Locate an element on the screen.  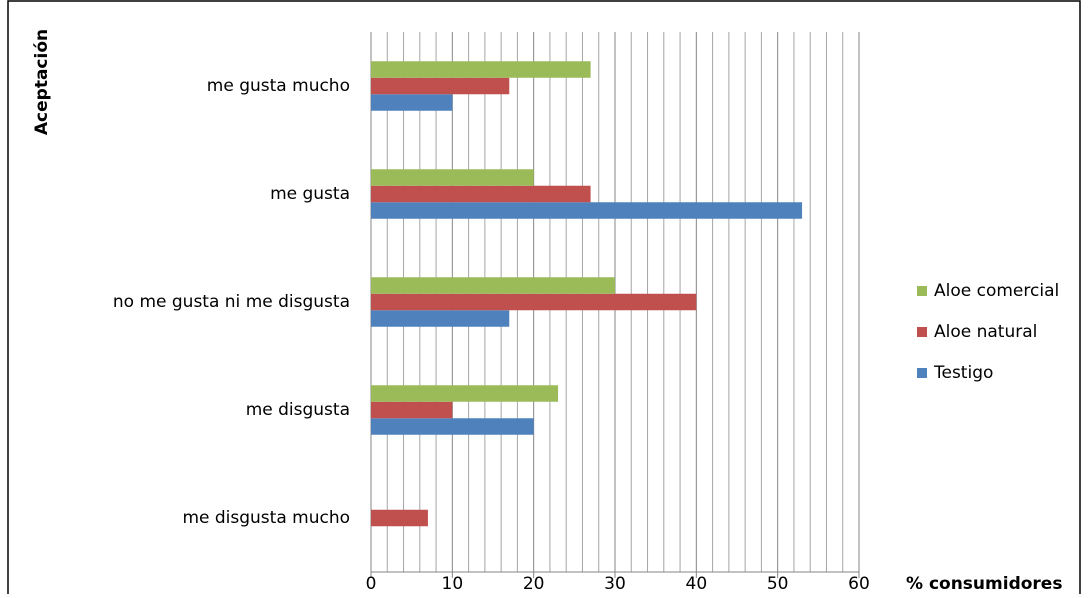
legend-label: Aloe natural is located at coordinates (985, 332).